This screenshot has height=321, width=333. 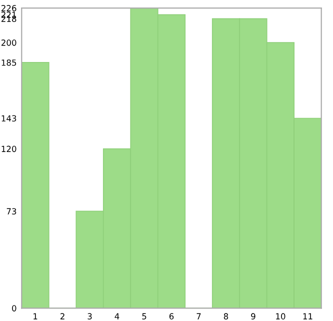 I want to click on y-tick-label: 185, so click(x=9, y=62).